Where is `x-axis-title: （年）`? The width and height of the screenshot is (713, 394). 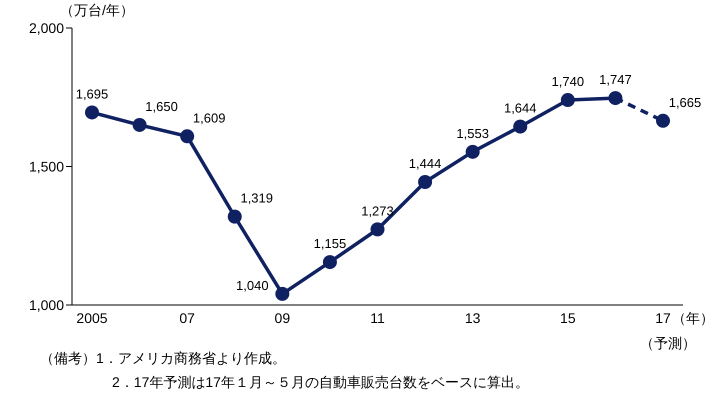
x-axis-title: （年） is located at coordinates (692, 319).